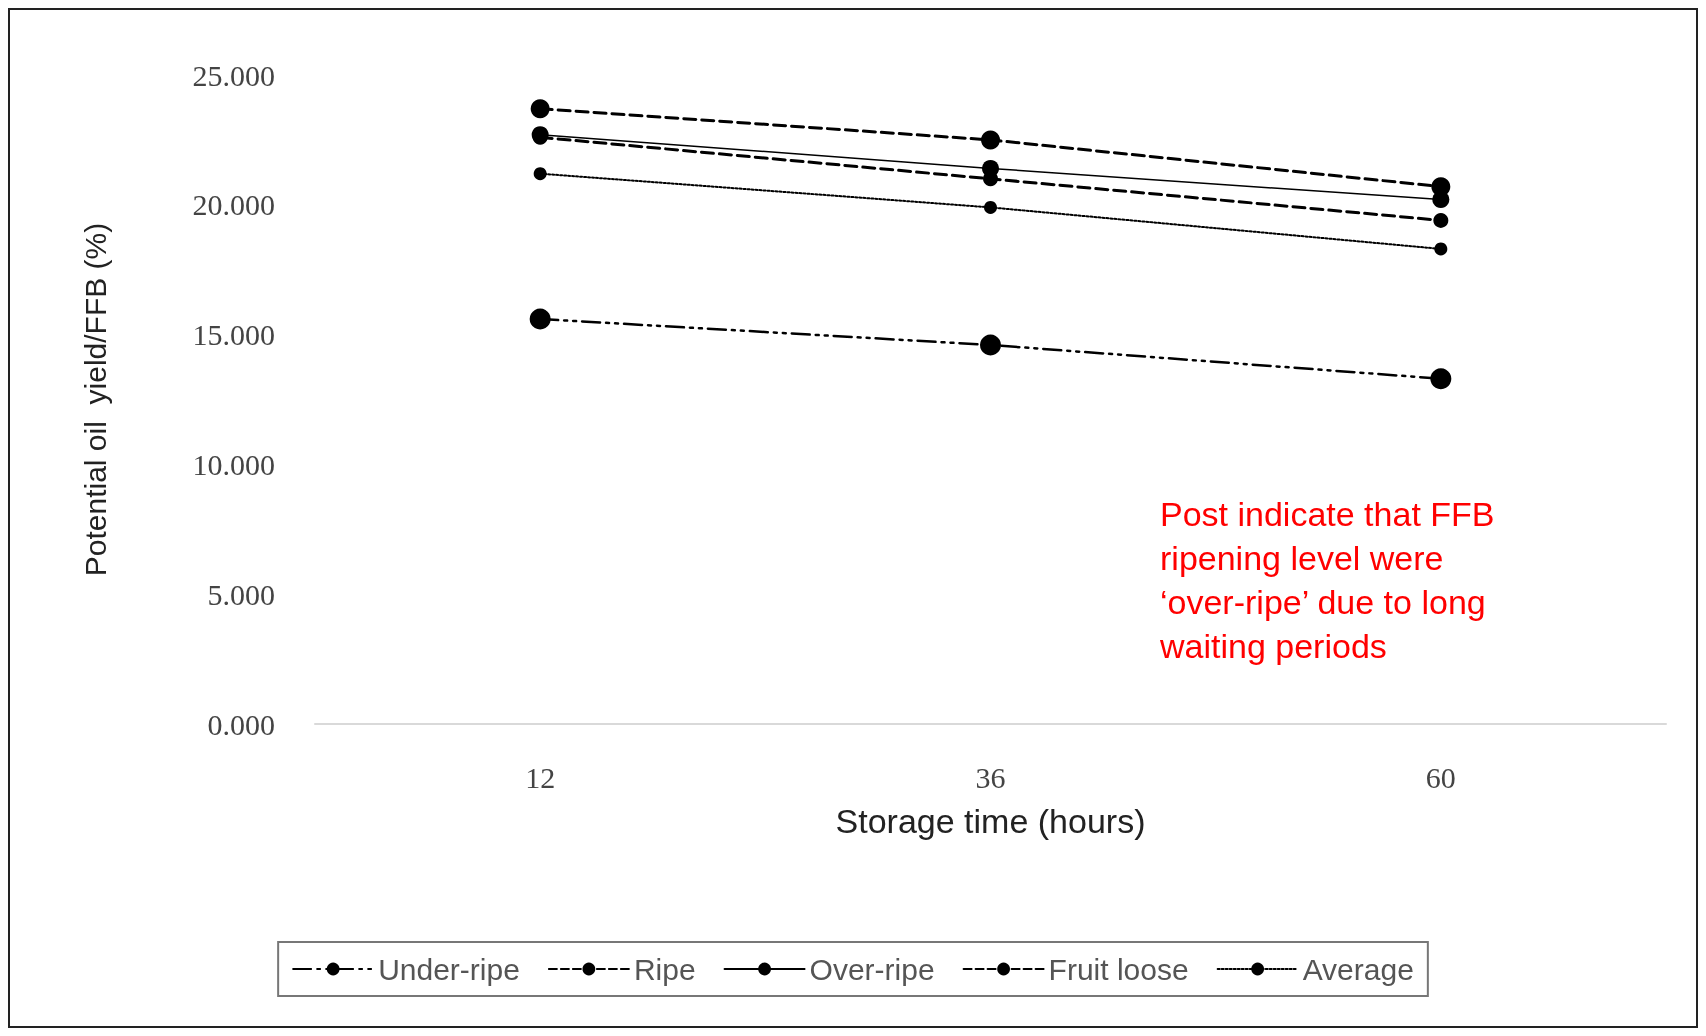 This screenshot has width=1706, height=1036. I want to click on y-tick-label: 5.000, so click(241, 594).